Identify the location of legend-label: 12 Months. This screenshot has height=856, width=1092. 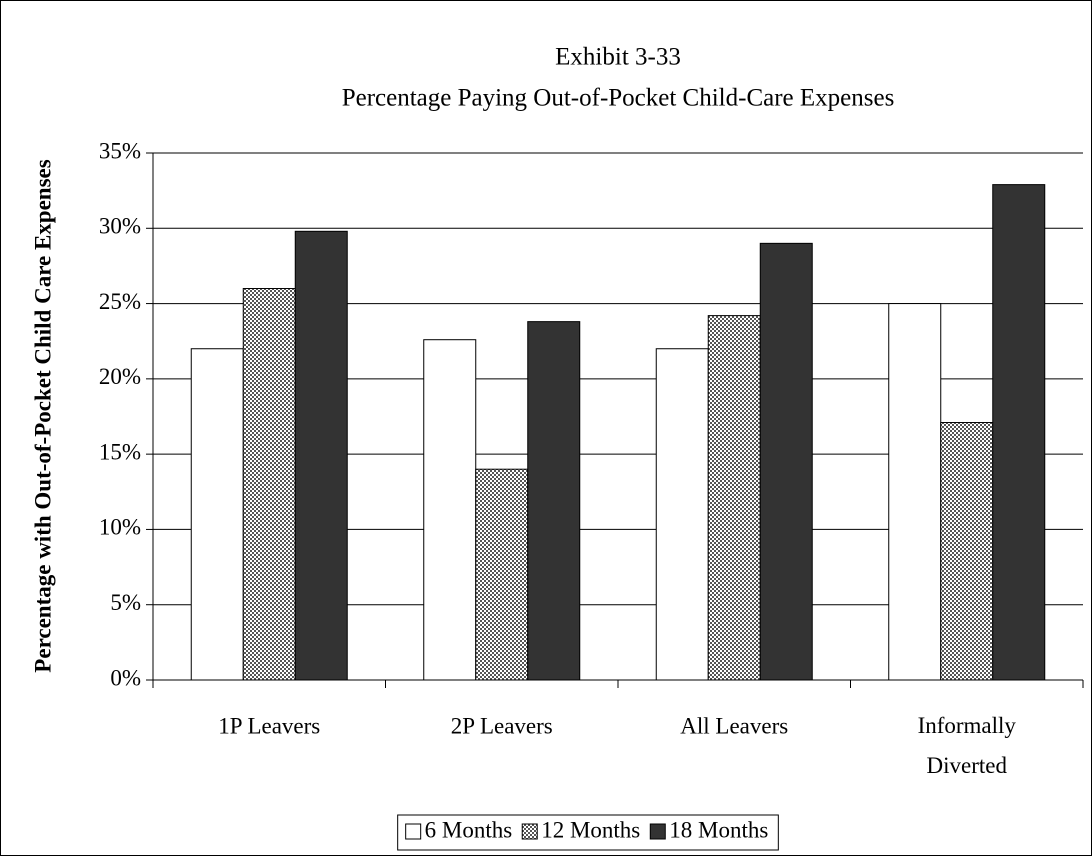
(590, 829).